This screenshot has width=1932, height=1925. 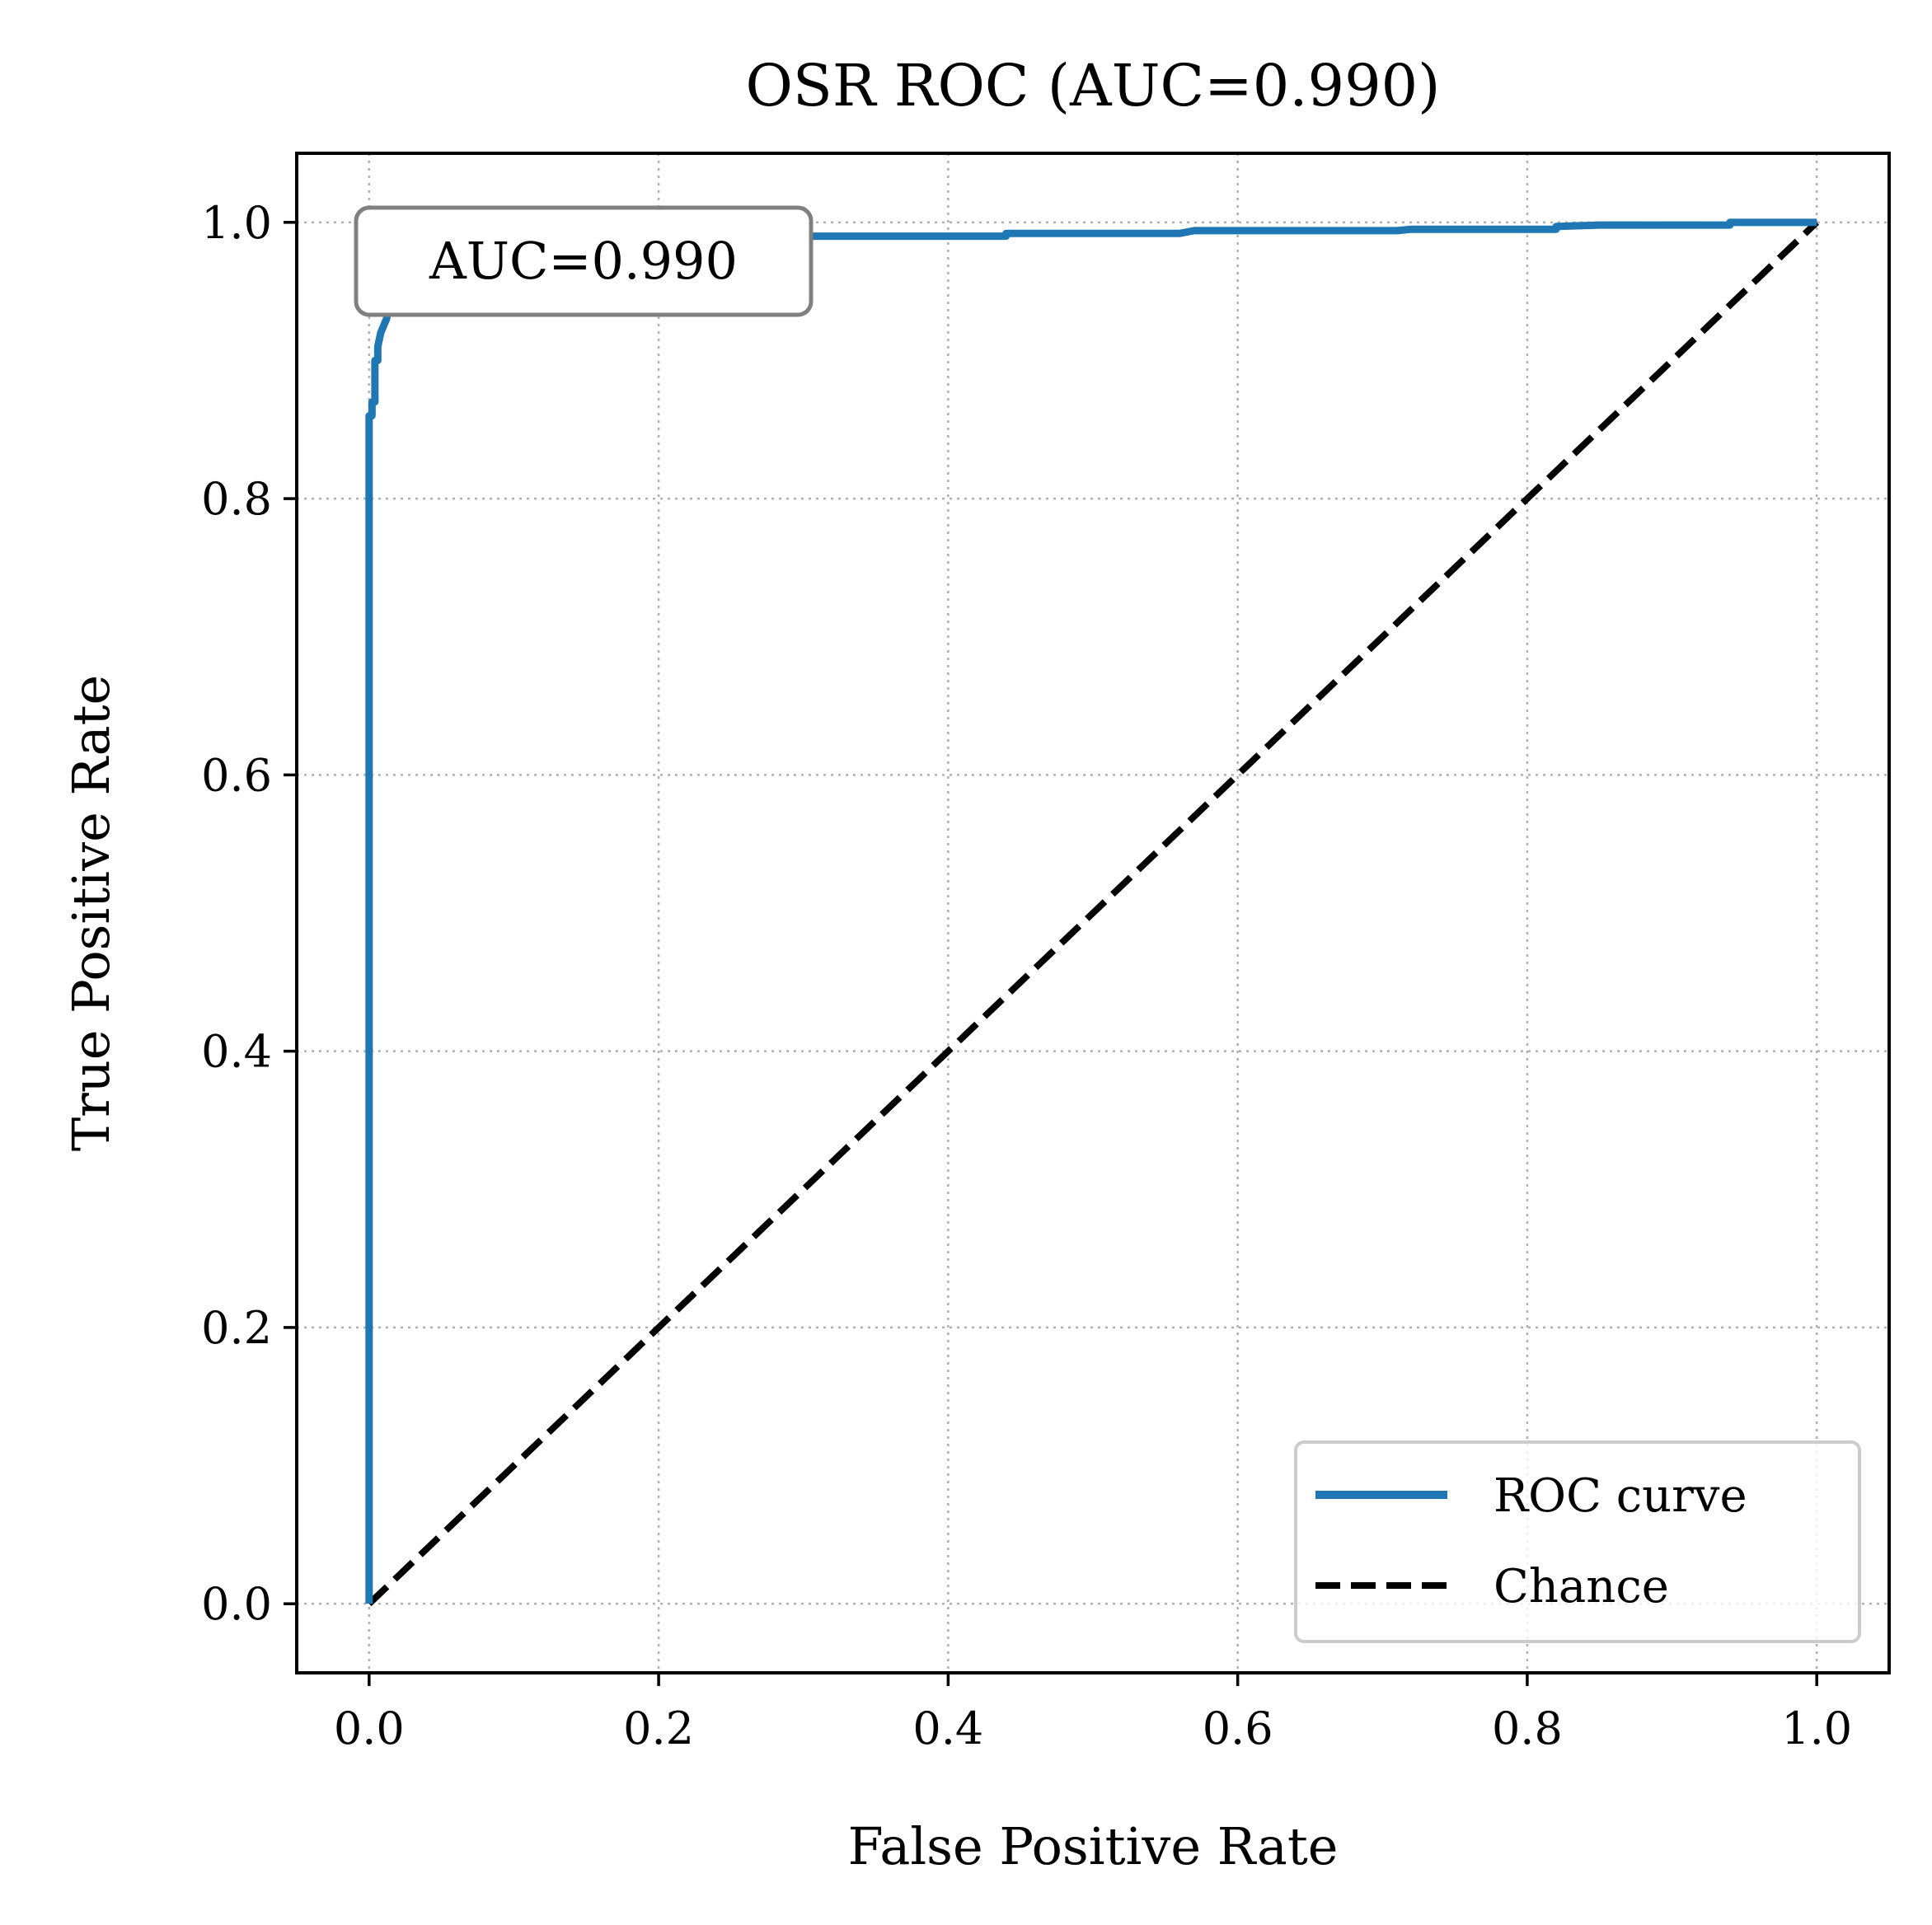 What do you see at coordinates (659, 1728) in the screenshot?
I see `x-tick-label: 0.2` at bounding box center [659, 1728].